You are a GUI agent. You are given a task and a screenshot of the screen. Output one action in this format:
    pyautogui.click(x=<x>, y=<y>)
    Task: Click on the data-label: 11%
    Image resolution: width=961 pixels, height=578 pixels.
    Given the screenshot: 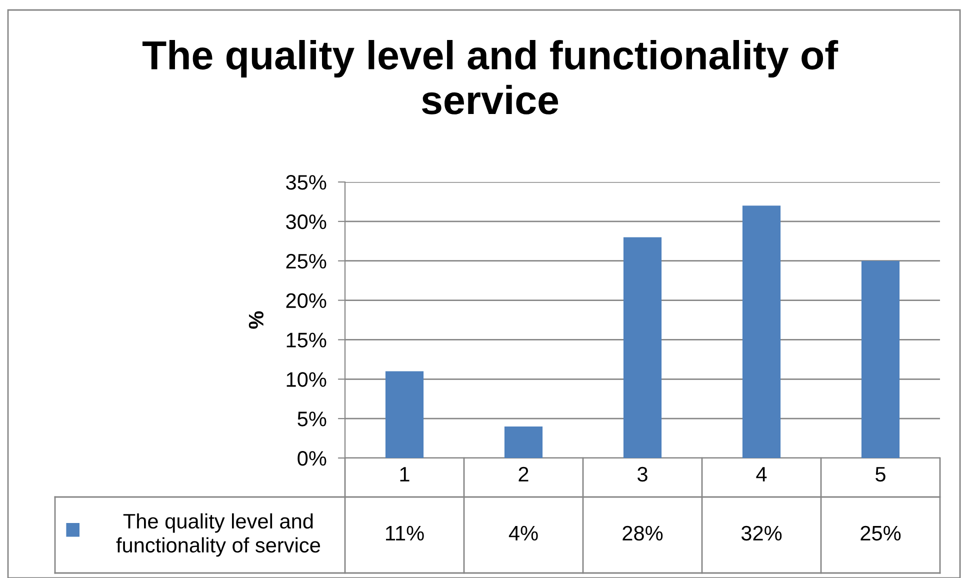 What is the action you would take?
    pyautogui.click(x=405, y=533)
    